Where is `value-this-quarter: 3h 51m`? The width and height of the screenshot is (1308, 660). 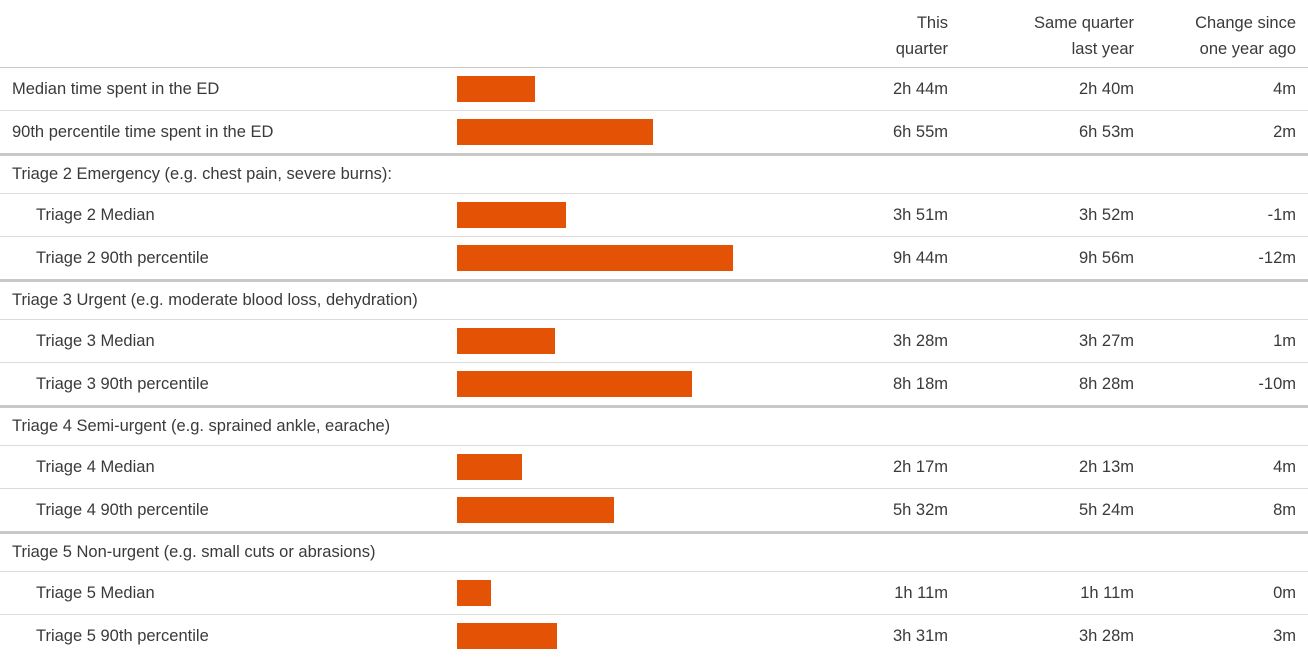 value-this-quarter: 3h 51m is located at coordinates (920, 214).